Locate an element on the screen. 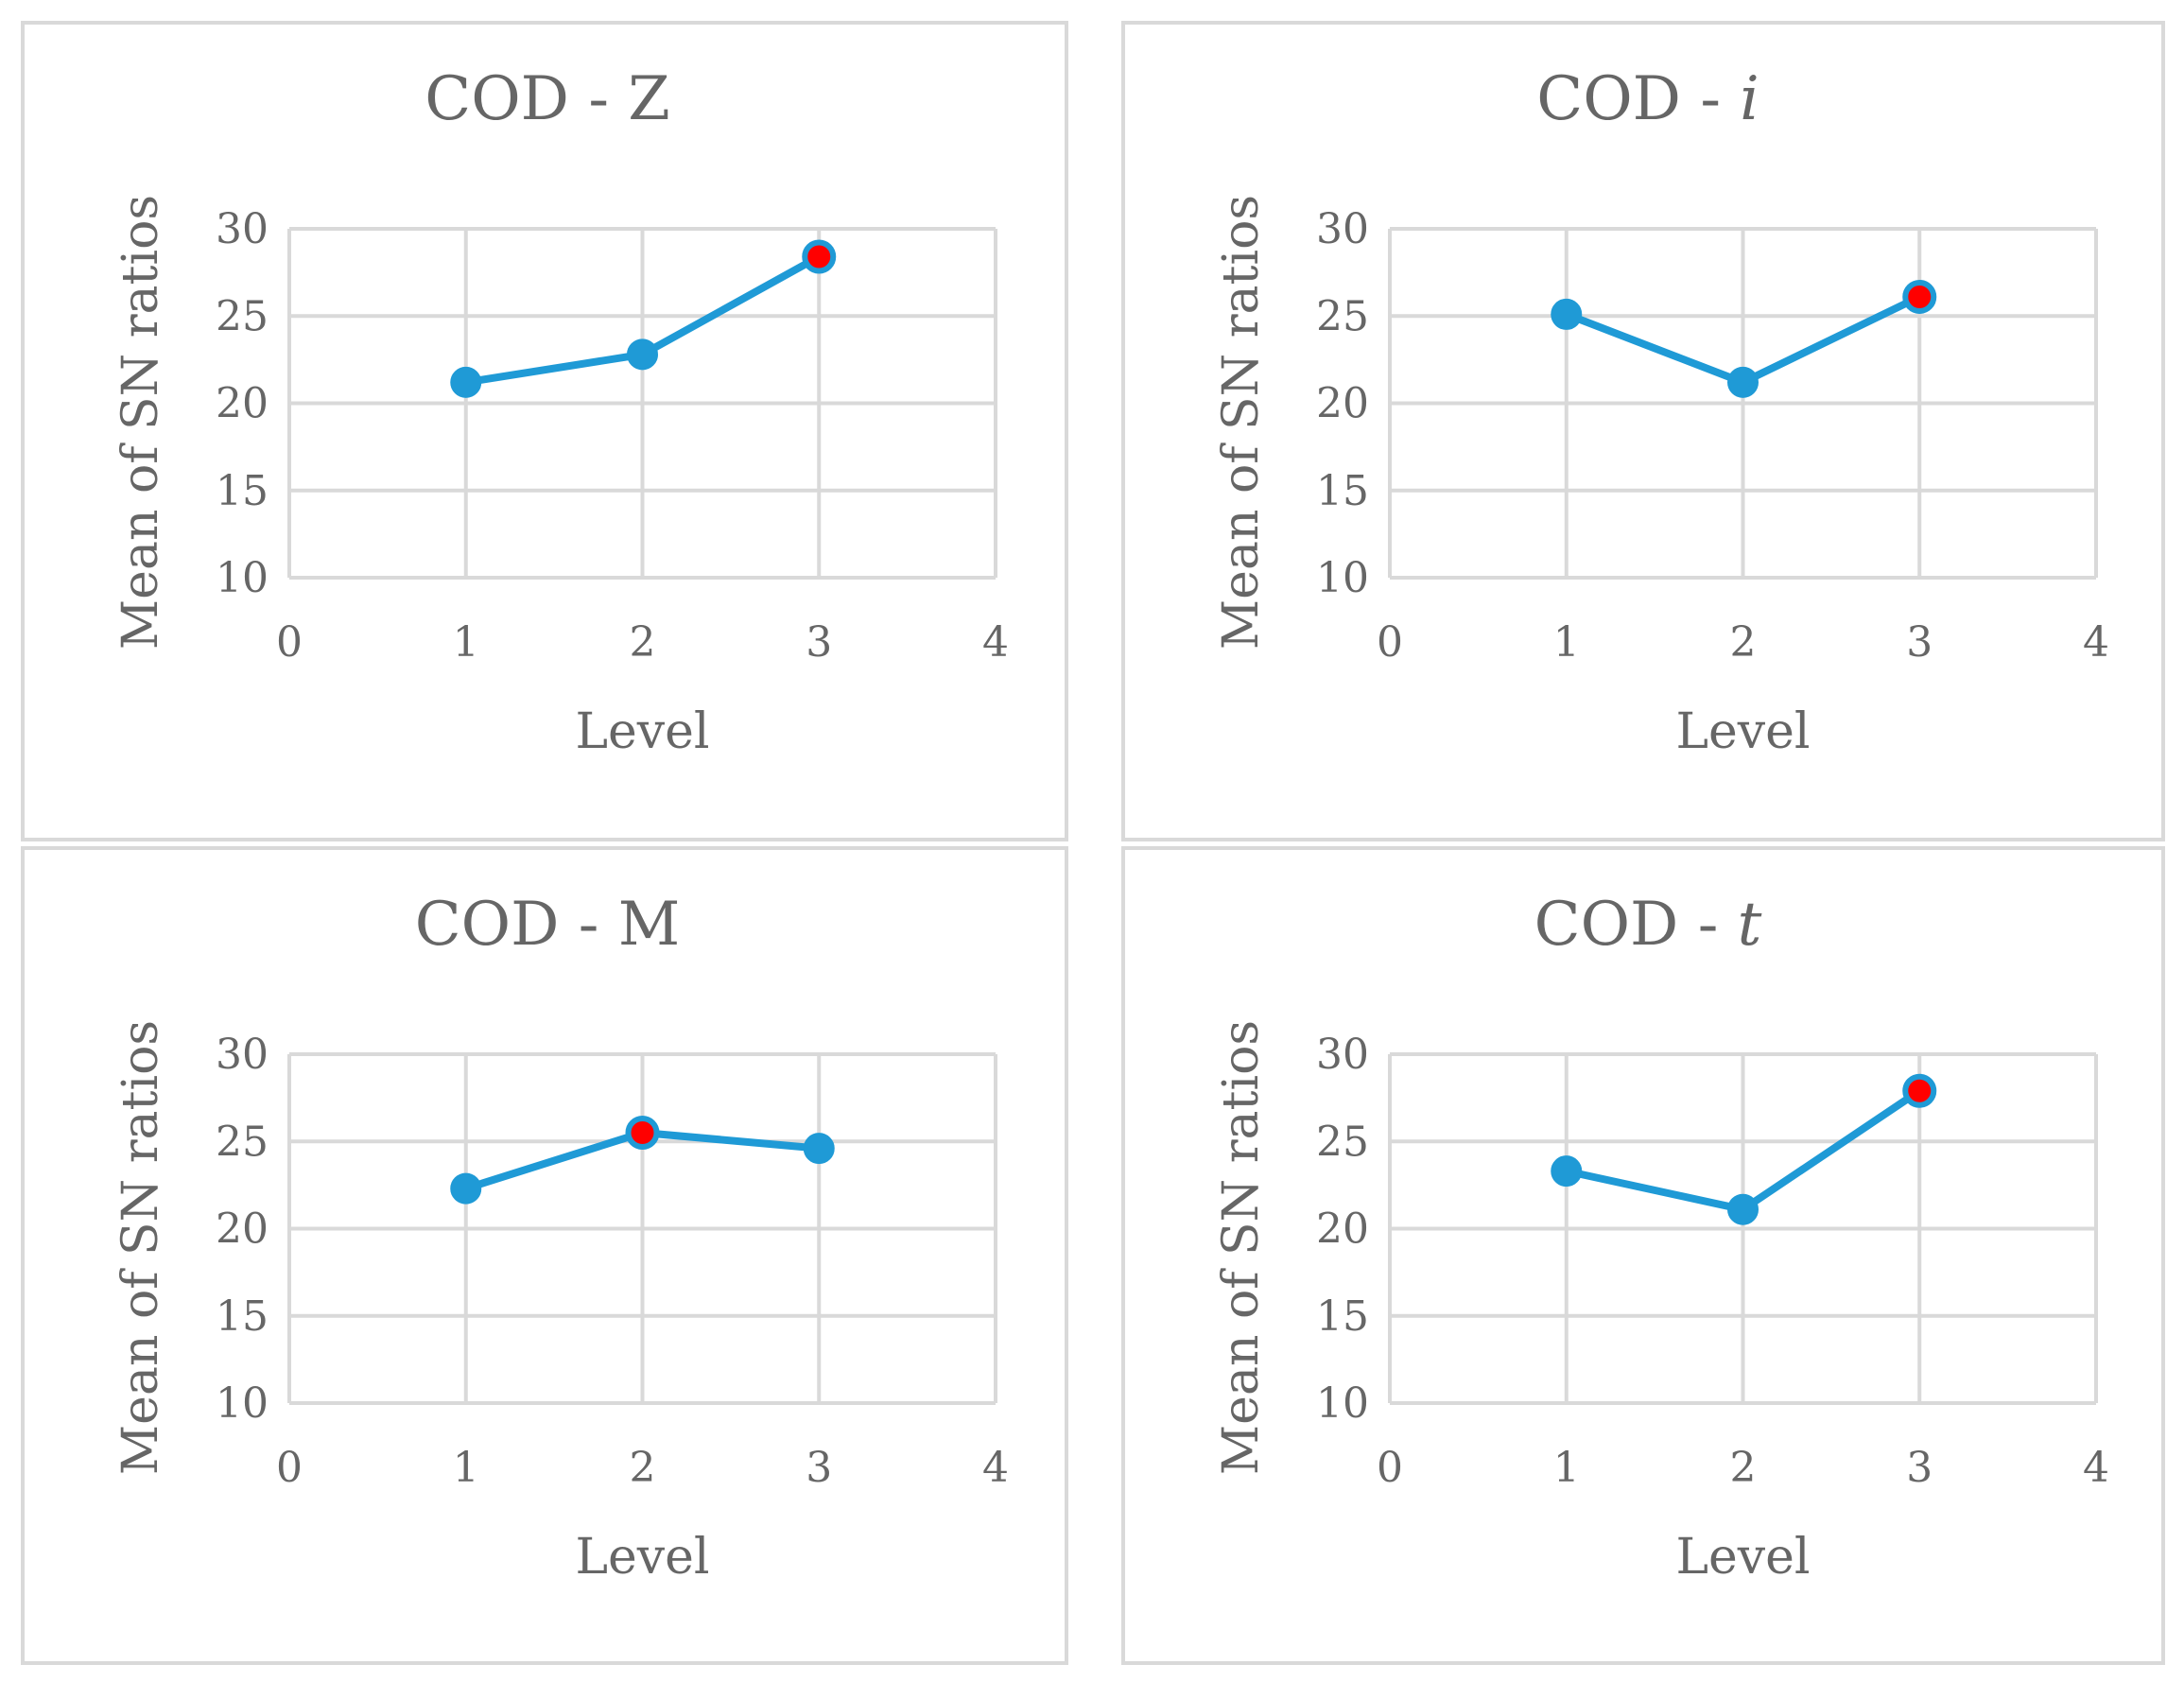 This screenshot has width=2184, height=1682. chart-title-variable: i is located at coordinates (1749, 99).